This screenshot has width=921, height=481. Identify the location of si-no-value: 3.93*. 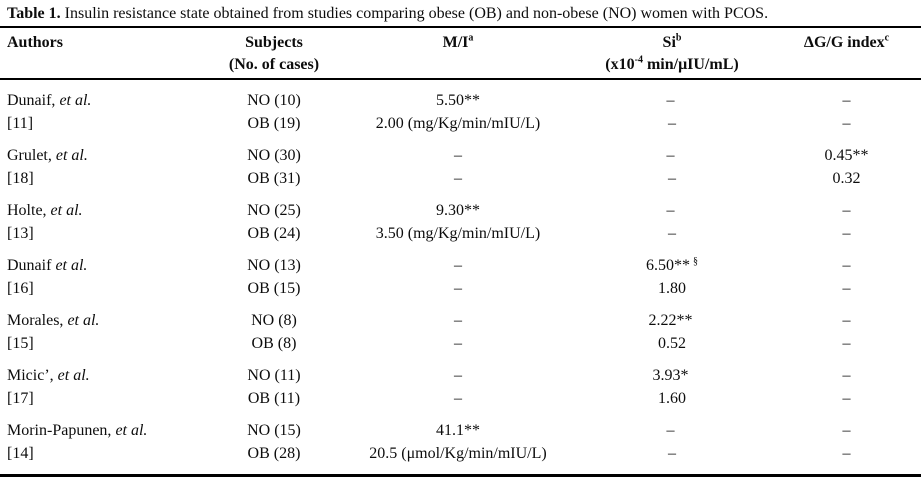
(670, 375).